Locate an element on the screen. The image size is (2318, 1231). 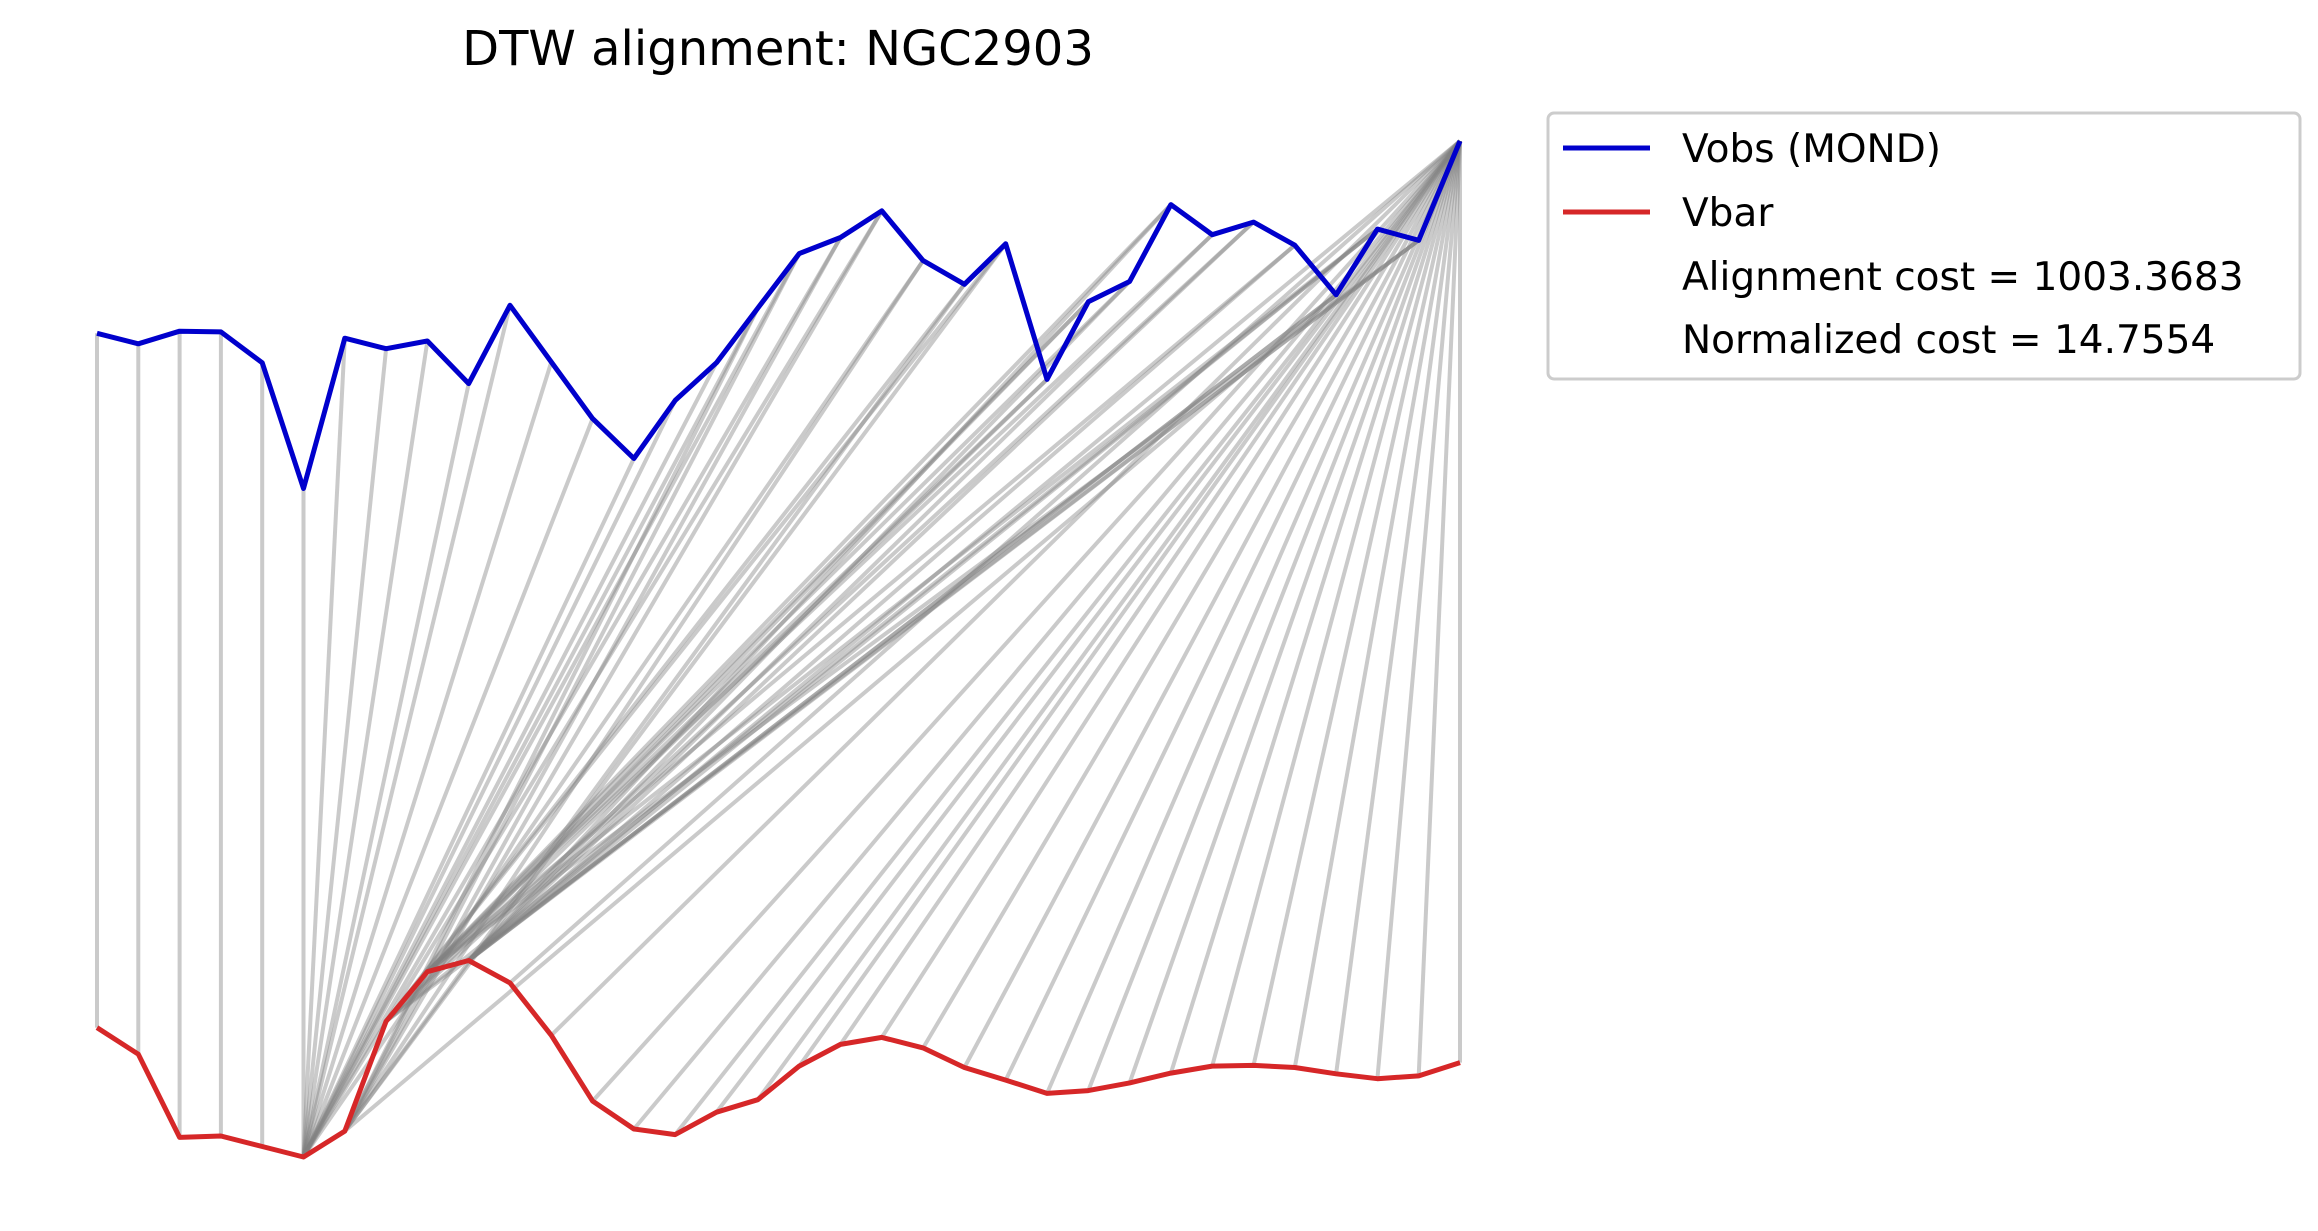
legend-frame is located at coordinates (1924, 246).